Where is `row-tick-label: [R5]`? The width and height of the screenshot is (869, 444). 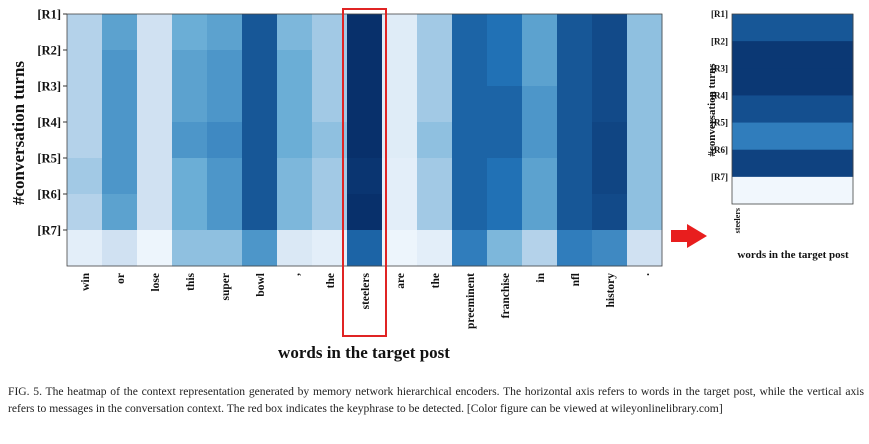 row-tick-label: [R5] is located at coordinates (49, 158).